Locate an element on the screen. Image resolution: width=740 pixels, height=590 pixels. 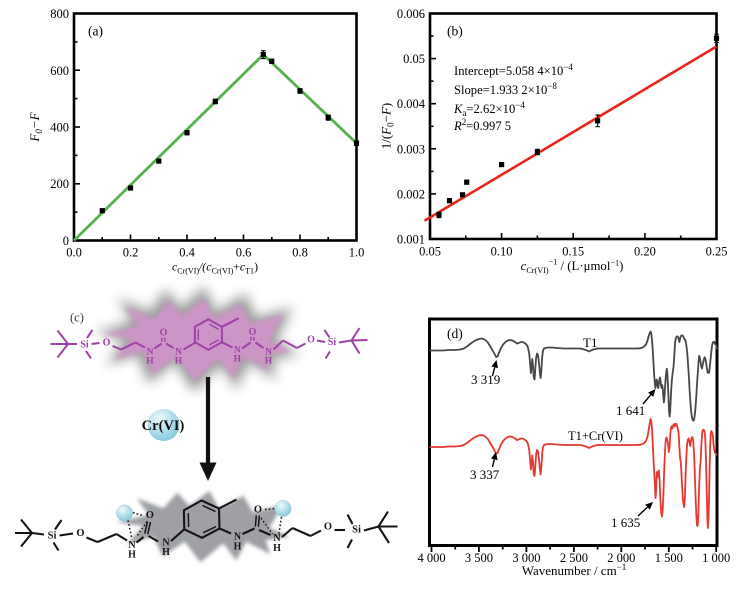
svg-text: 0.2 is located at coordinates (131, 252).